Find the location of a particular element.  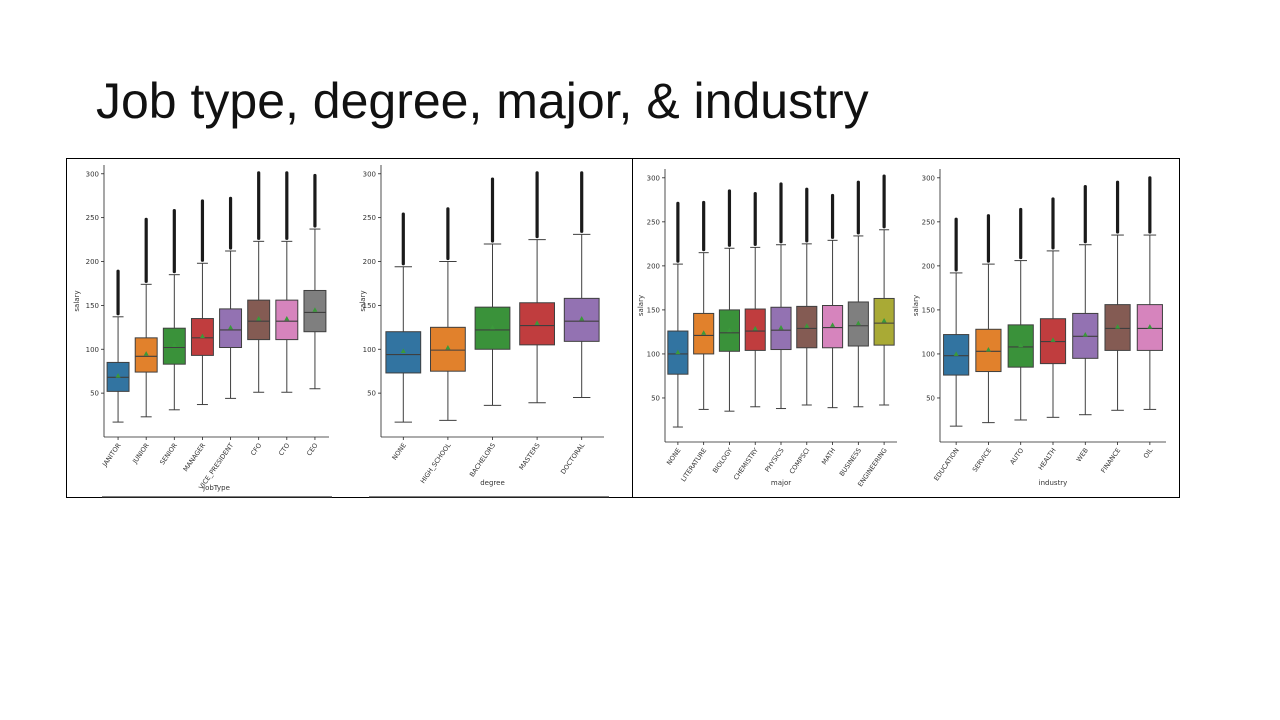

box-junior is located at coordinates (146, 317).